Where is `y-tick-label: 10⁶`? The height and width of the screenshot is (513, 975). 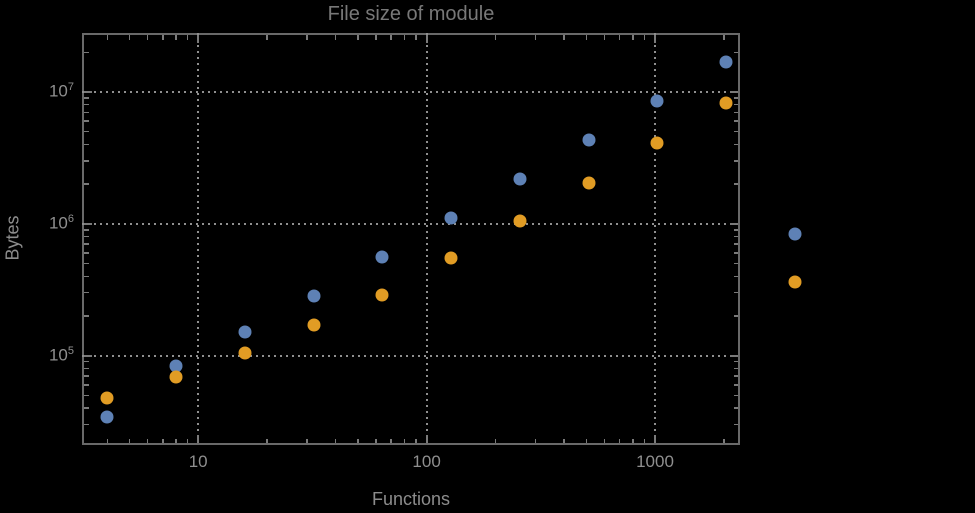 y-tick-label: 10⁶ is located at coordinates (61, 222).